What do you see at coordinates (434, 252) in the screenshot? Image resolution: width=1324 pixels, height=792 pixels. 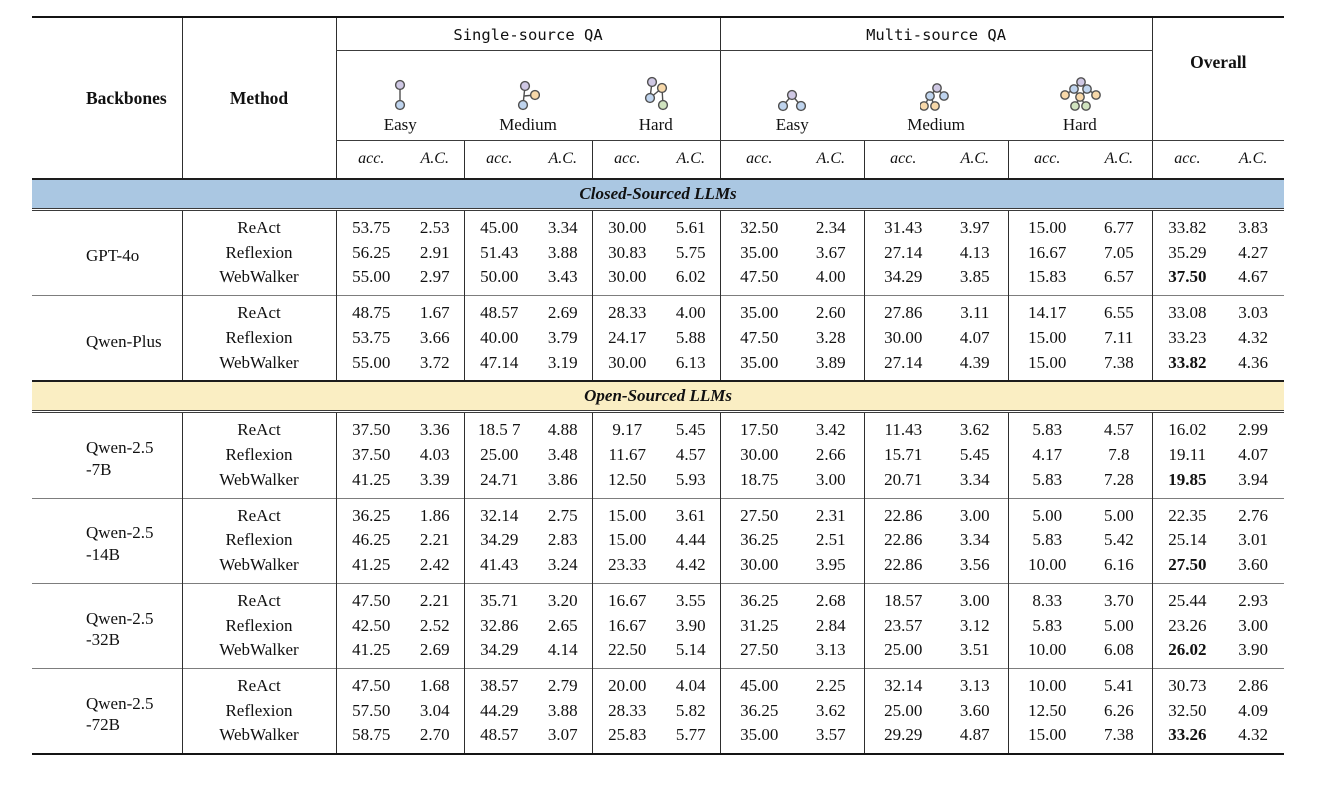 I see `metric-value-cell: 2.91` at bounding box center [434, 252].